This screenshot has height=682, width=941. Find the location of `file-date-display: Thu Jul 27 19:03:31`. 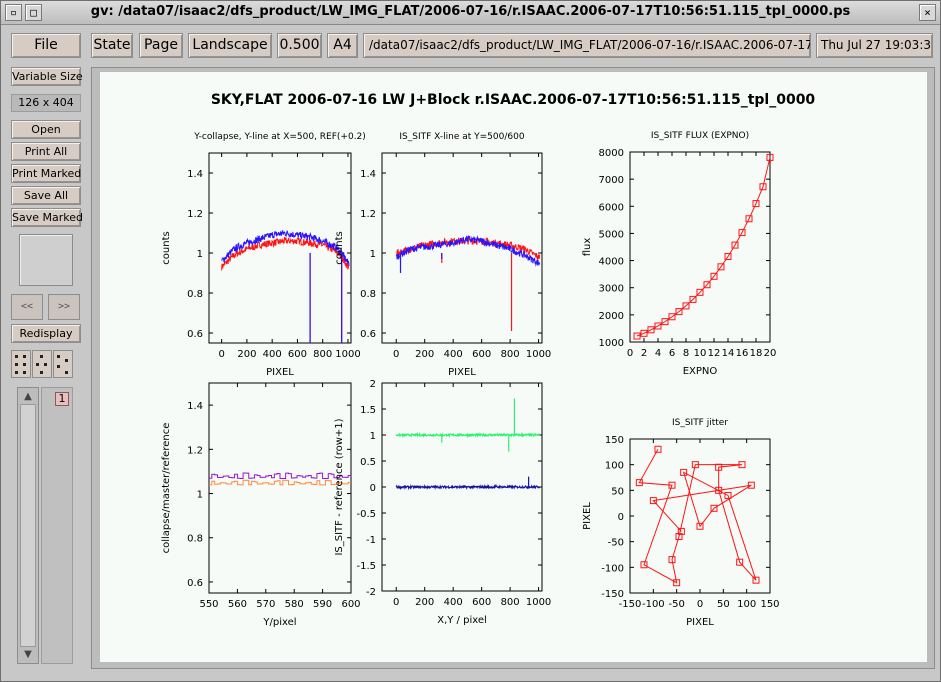

file-date-display: Thu Jul 27 19:03:31 is located at coordinates (874, 45).